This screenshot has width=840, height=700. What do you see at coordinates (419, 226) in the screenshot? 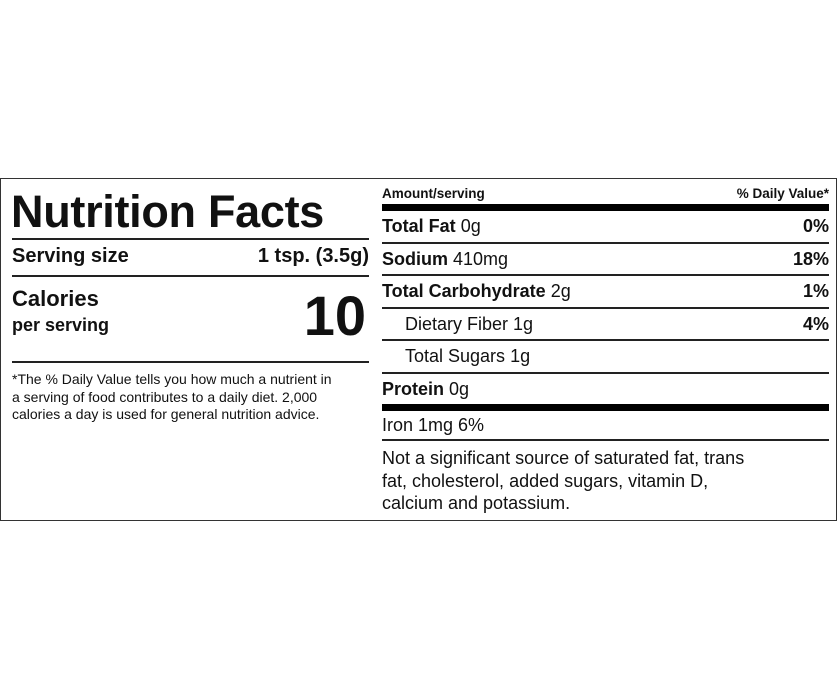
I see `nutrient-name: Total Fat` at bounding box center [419, 226].